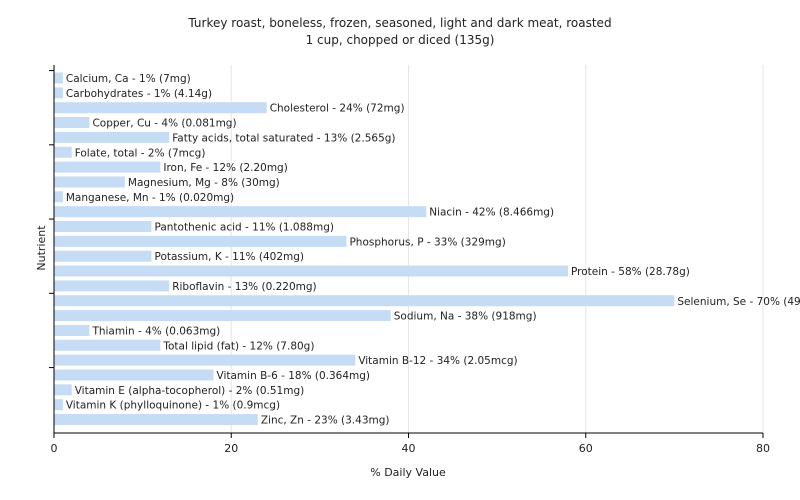 This screenshot has height=500, width=800. I want to click on x-tick-label: 40, so click(409, 448).